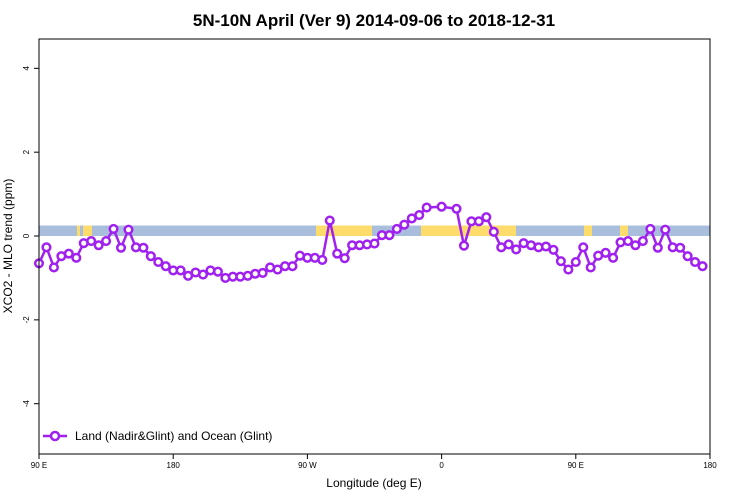 This screenshot has width=750, height=500. I want to click on y-axis: 4 2 0 -2 -4, so click(30, 237).